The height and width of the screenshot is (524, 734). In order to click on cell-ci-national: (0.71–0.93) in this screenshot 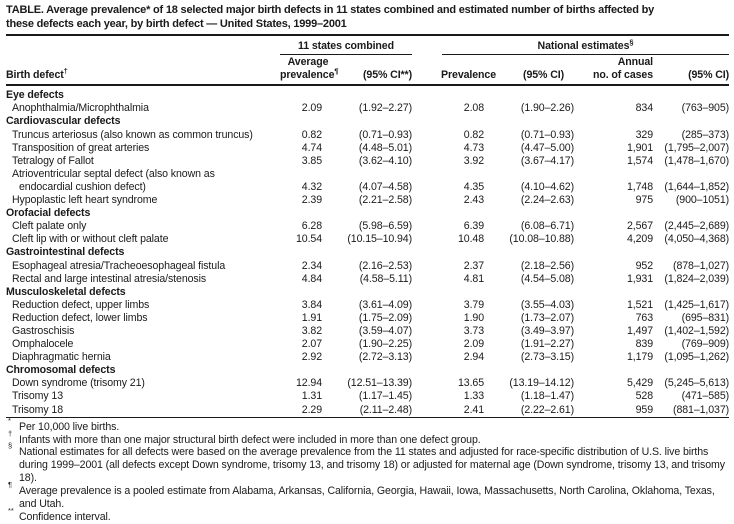, I will do `click(547, 134)`.